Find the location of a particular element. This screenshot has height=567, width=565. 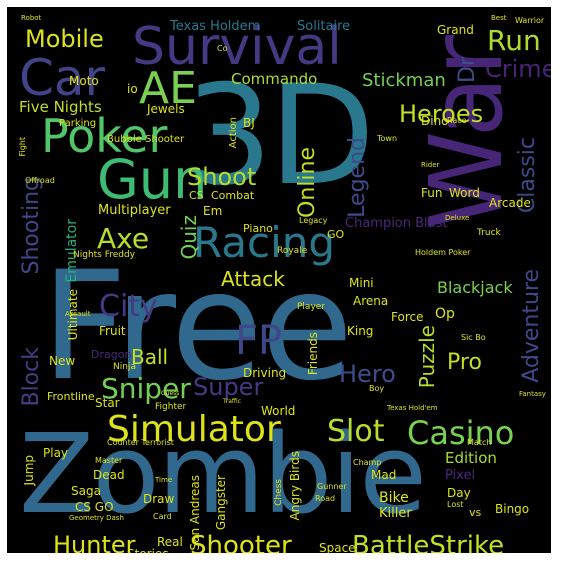

word-five-nights: Five Nights is located at coordinates (60, 107).